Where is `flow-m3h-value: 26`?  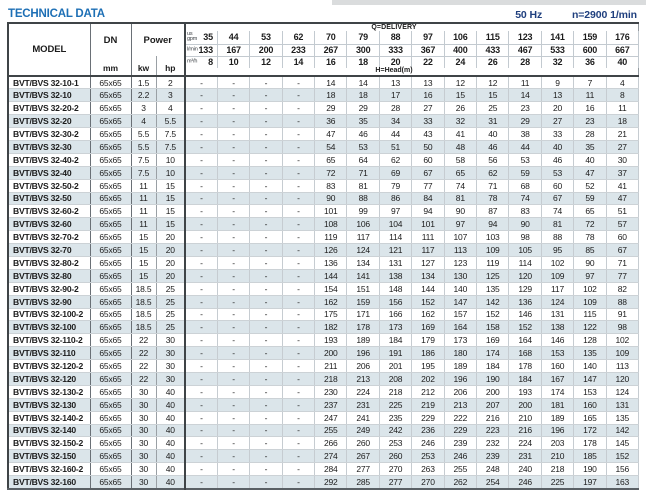
flow-m3h-value: 26 is located at coordinates (493, 62).